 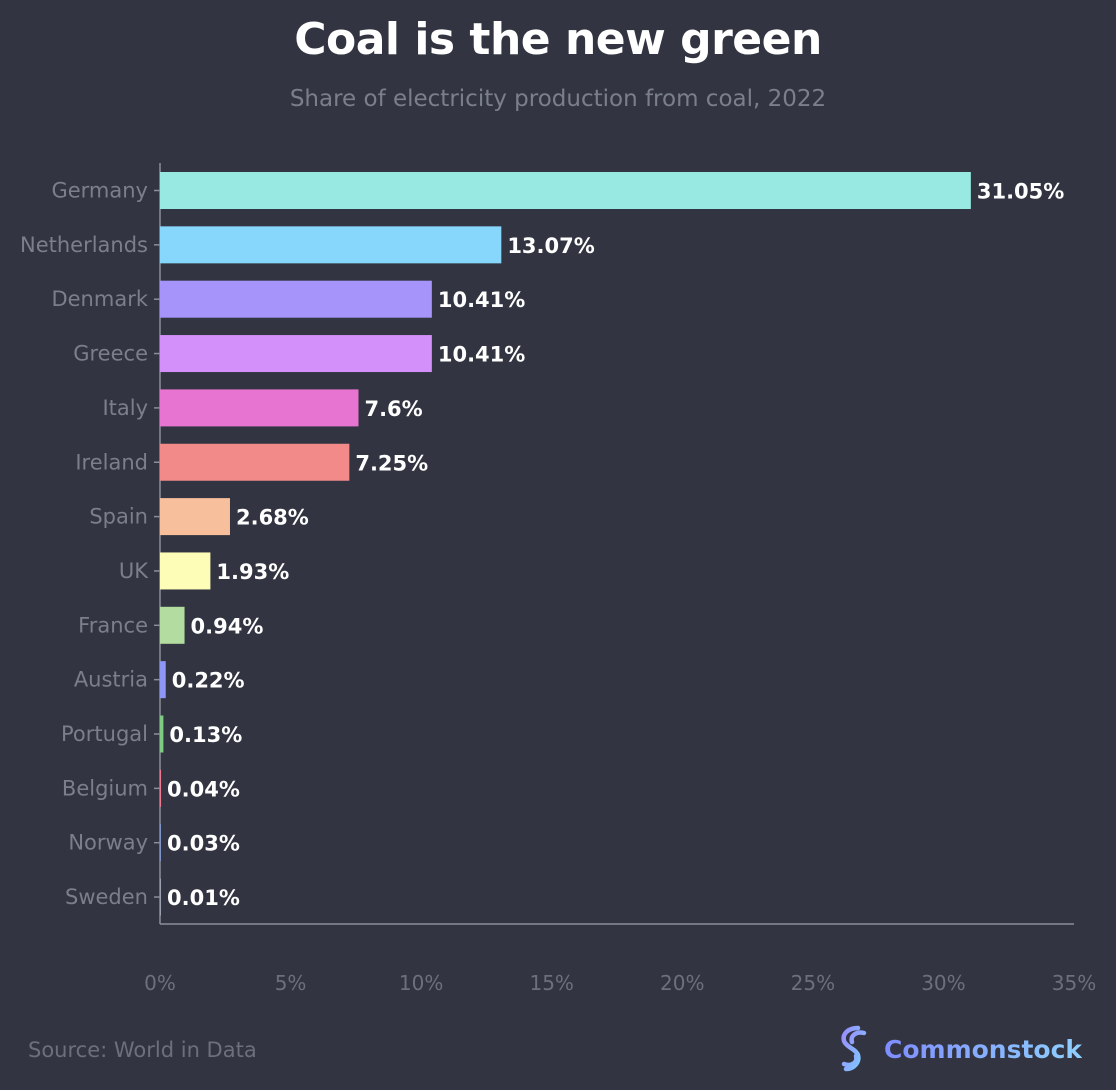 What do you see at coordinates (943, 983) in the screenshot?
I see `x-tick-label: 30%` at bounding box center [943, 983].